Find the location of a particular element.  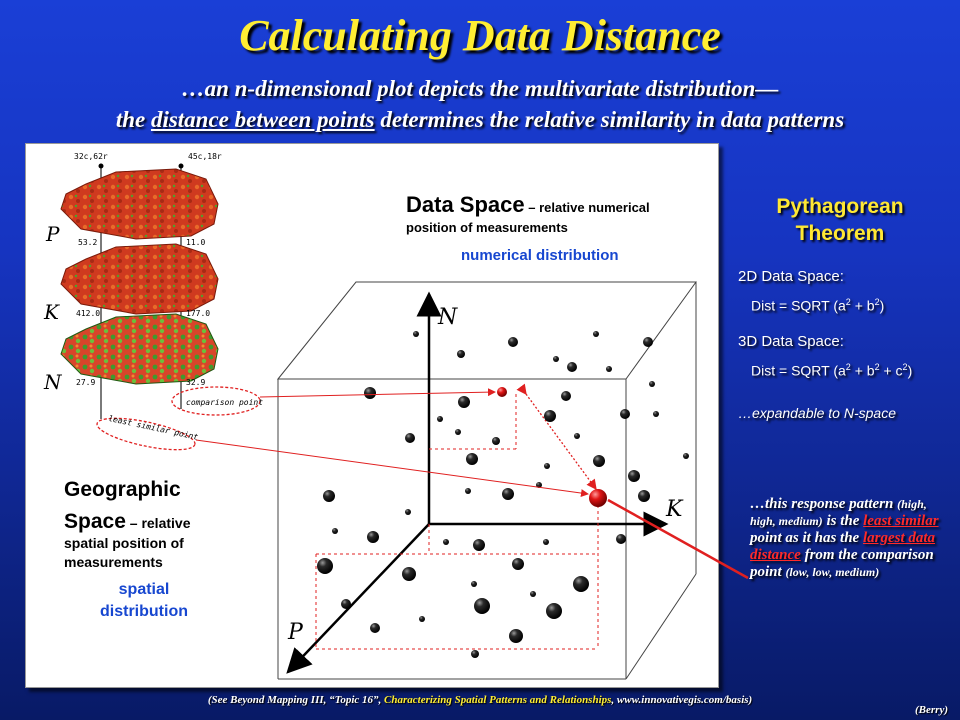

map-label-n-top-right: 177.0 is located at coordinates (198, 313).